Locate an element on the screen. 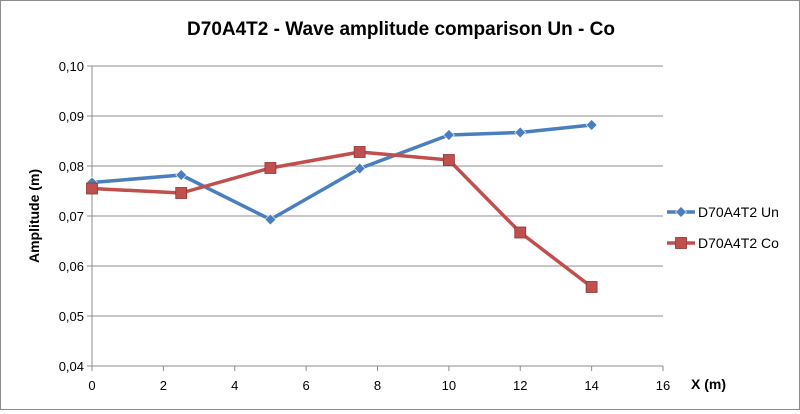  legend-item: D70A4T2 Co is located at coordinates (723, 243).